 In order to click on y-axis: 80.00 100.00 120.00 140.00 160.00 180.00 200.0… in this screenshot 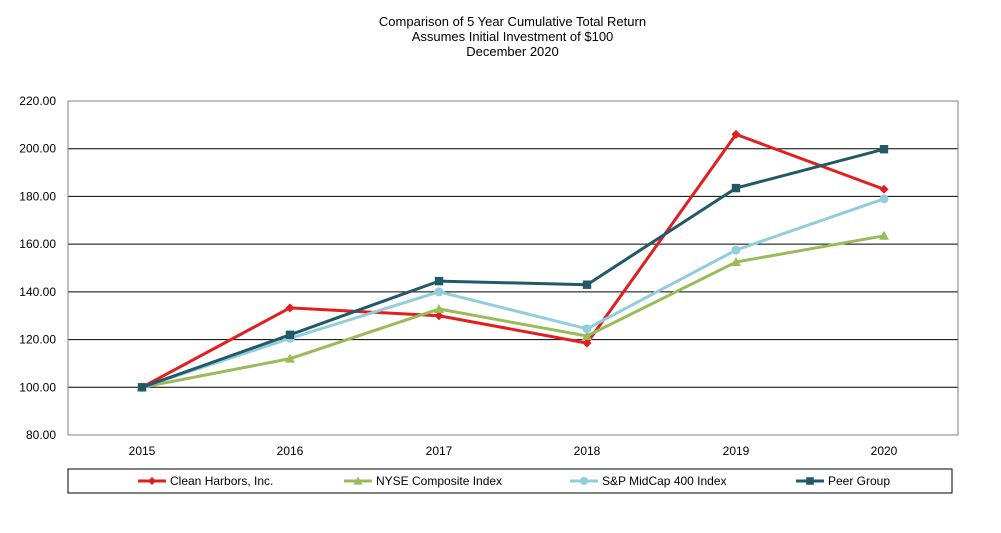, I will do `click(37, 268)`.